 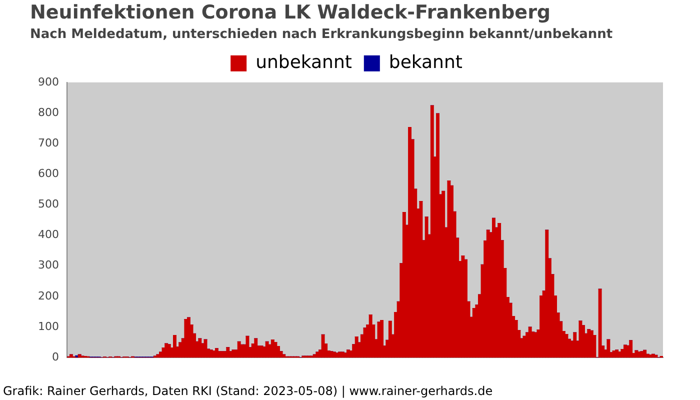 What do you see at coordinates (48, 204) in the screenshot?
I see `y-tick-label: 500` at bounding box center [48, 204].